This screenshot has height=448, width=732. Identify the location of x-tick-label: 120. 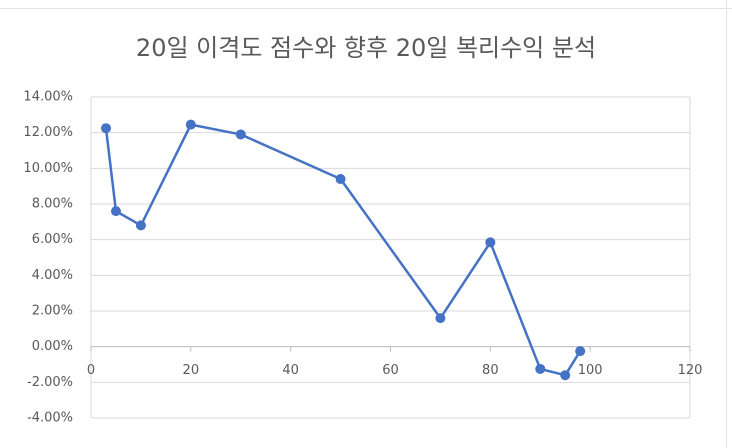
(690, 370).